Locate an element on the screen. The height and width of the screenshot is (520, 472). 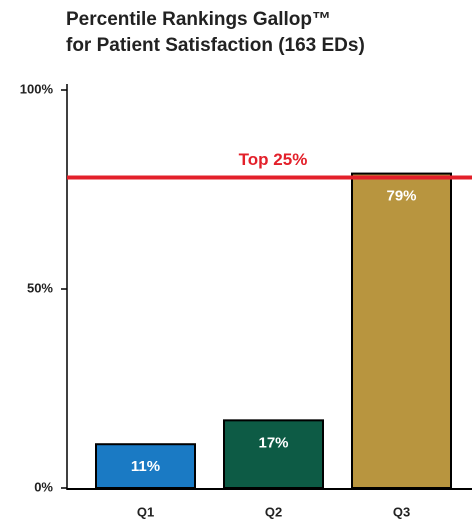
y-tick-label: 100% is located at coordinates (37, 88).